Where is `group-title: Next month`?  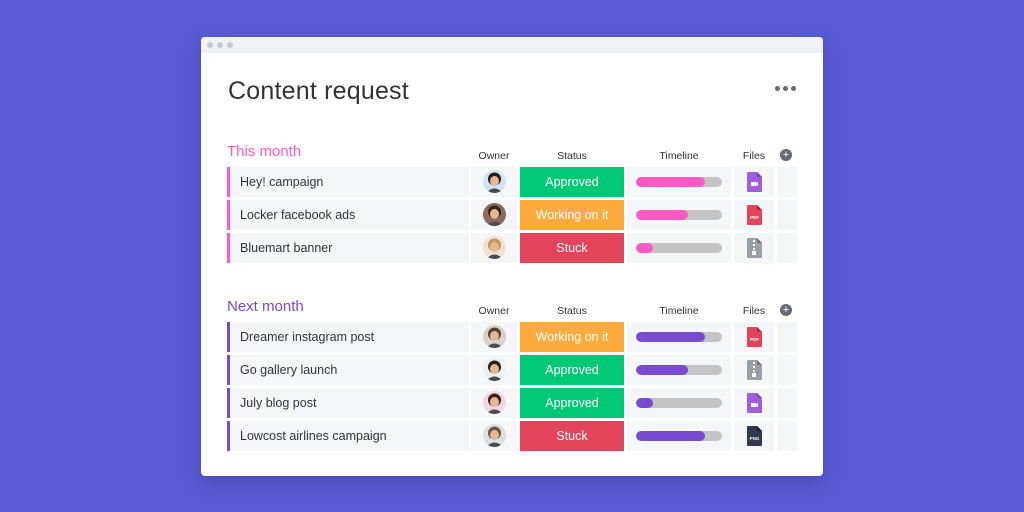 group-title: Next month is located at coordinates (265, 306).